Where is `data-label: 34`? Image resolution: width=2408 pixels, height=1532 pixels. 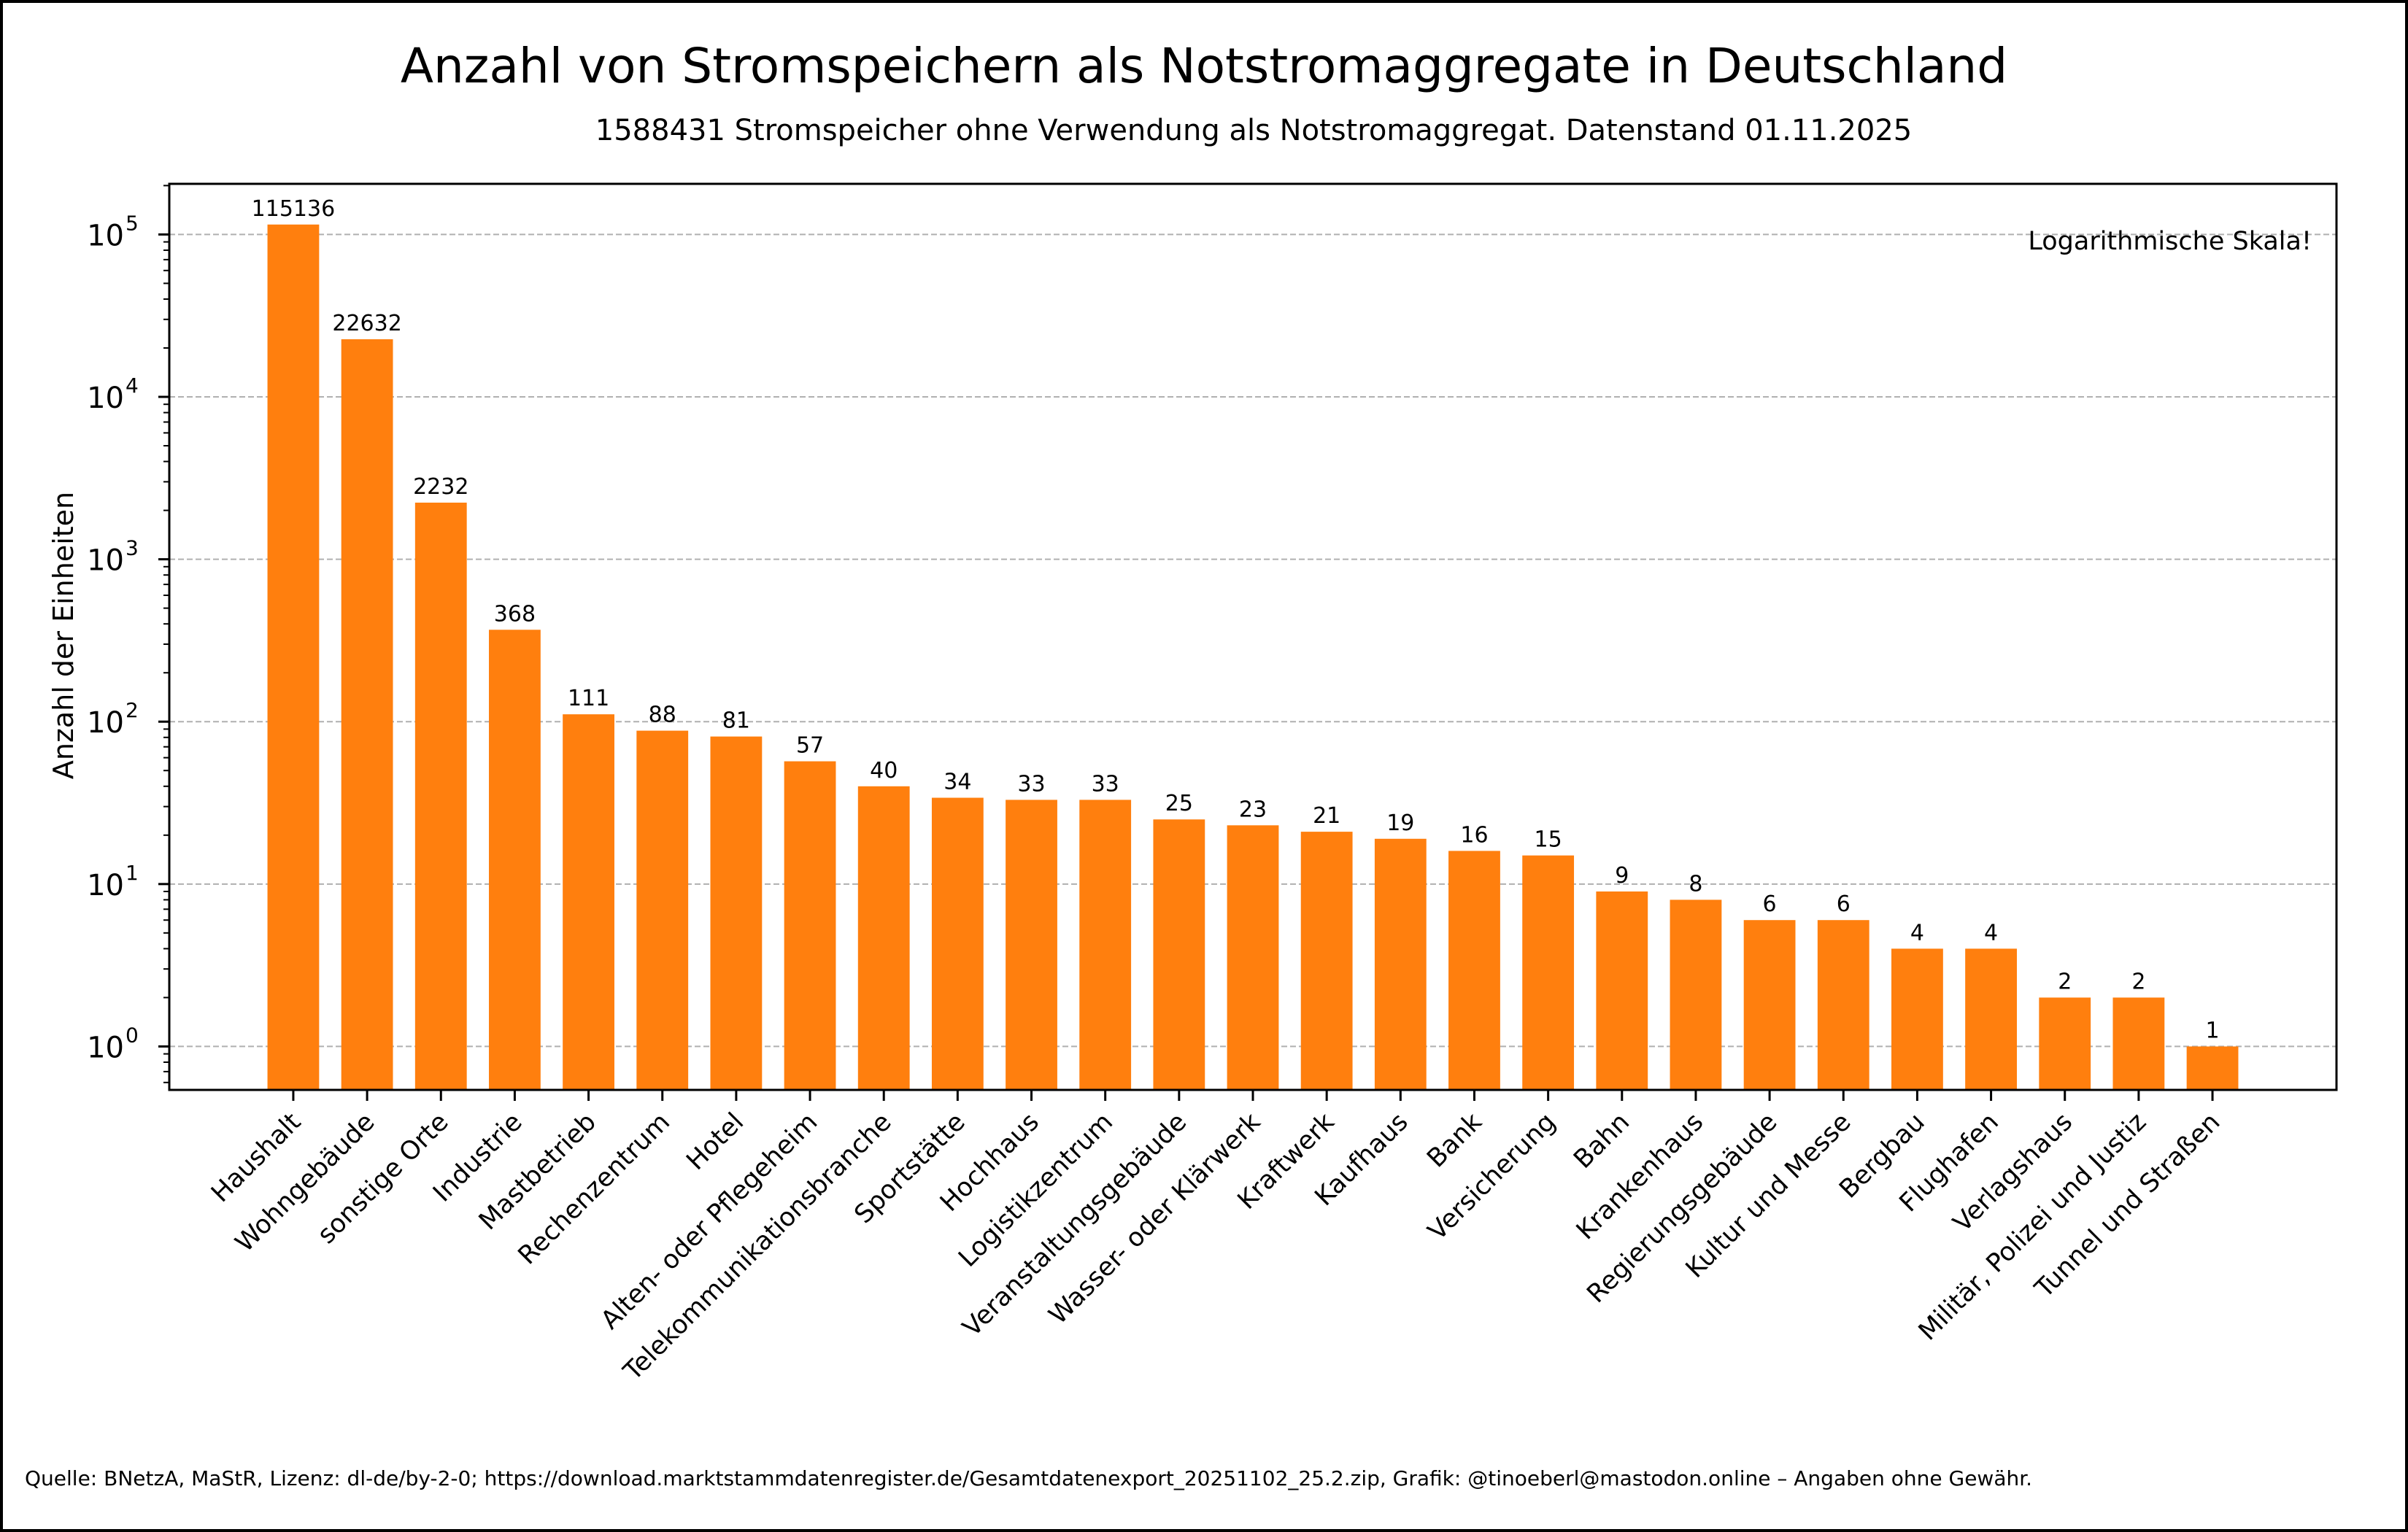
data-label: 34 is located at coordinates (957, 783).